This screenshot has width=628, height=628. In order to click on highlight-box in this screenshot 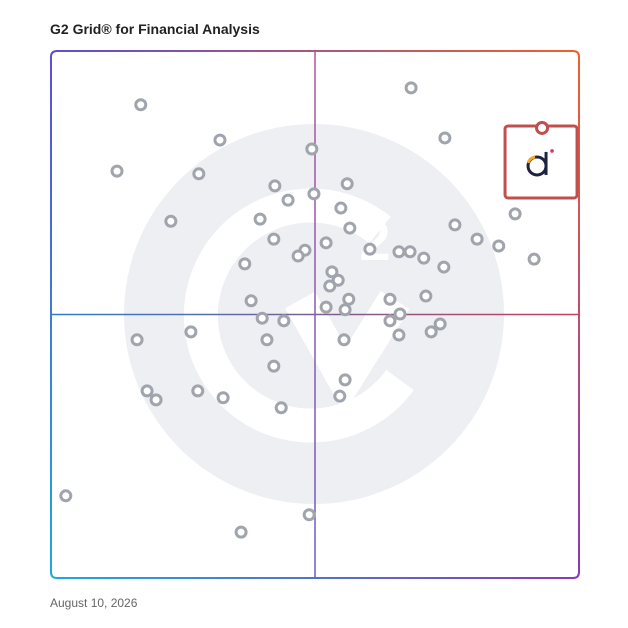, I will do `click(541, 162)`.